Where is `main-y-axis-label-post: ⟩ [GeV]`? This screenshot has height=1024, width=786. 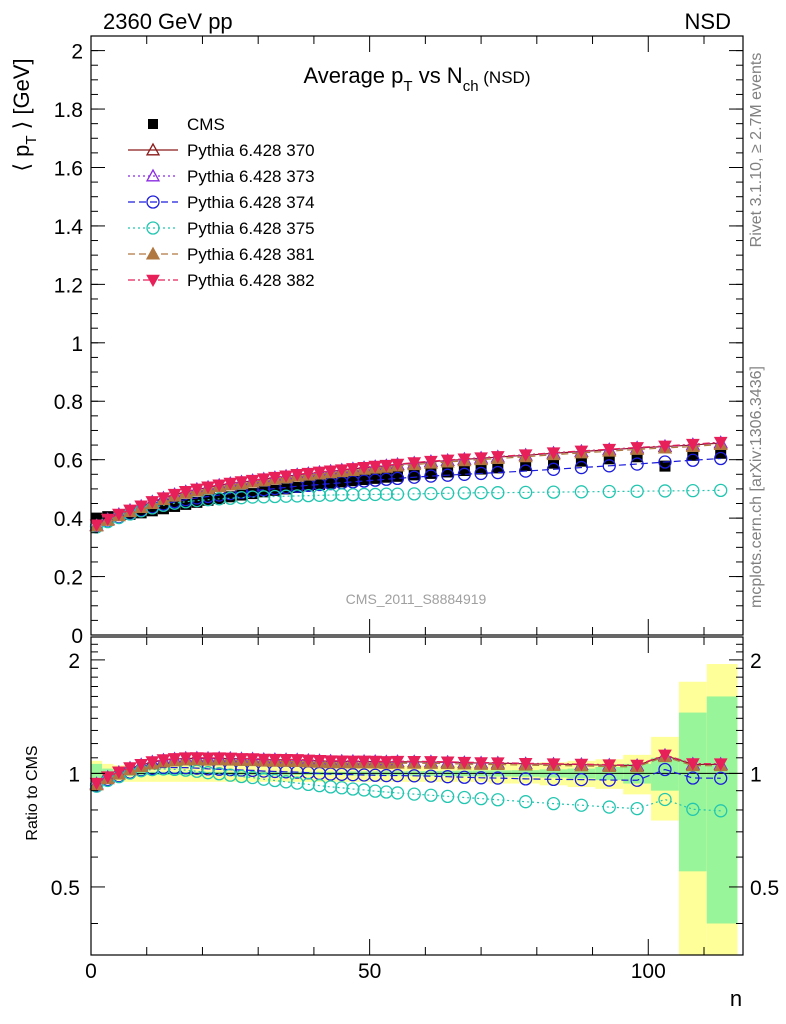 main-y-axis-label-post: ⟩ [GeV] is located at coordinates (21, 96).